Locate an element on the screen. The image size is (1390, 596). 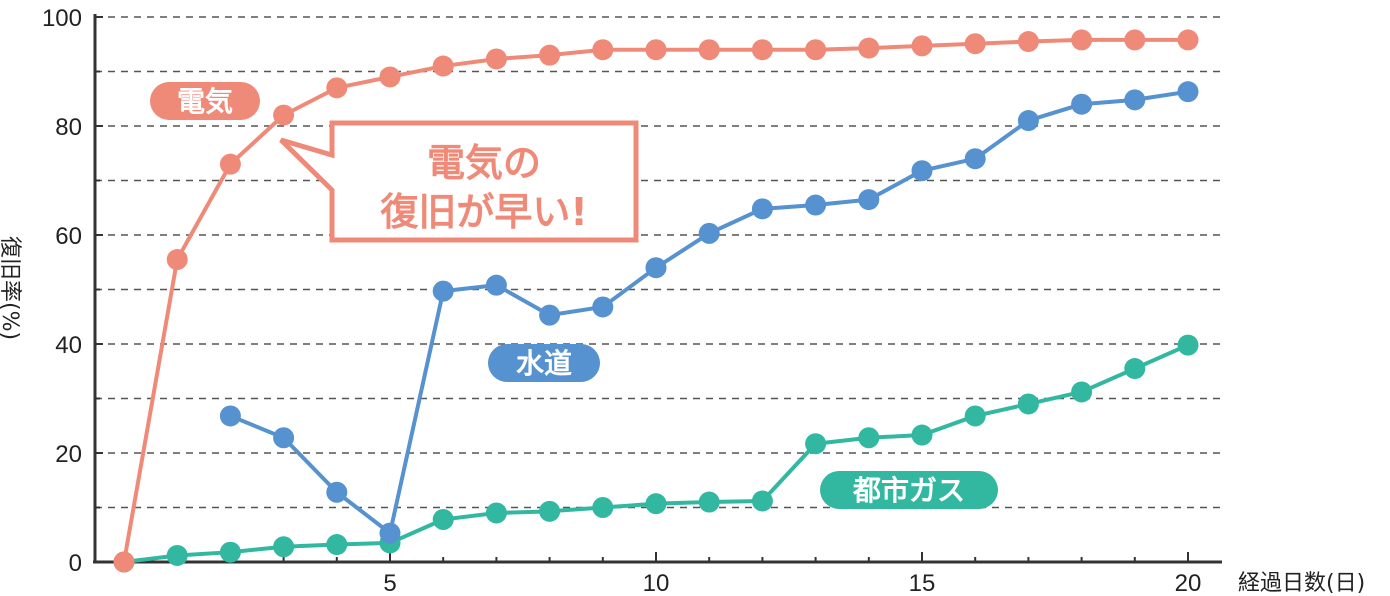
x-tick-label: 10 is located at coordinates (656, 583).